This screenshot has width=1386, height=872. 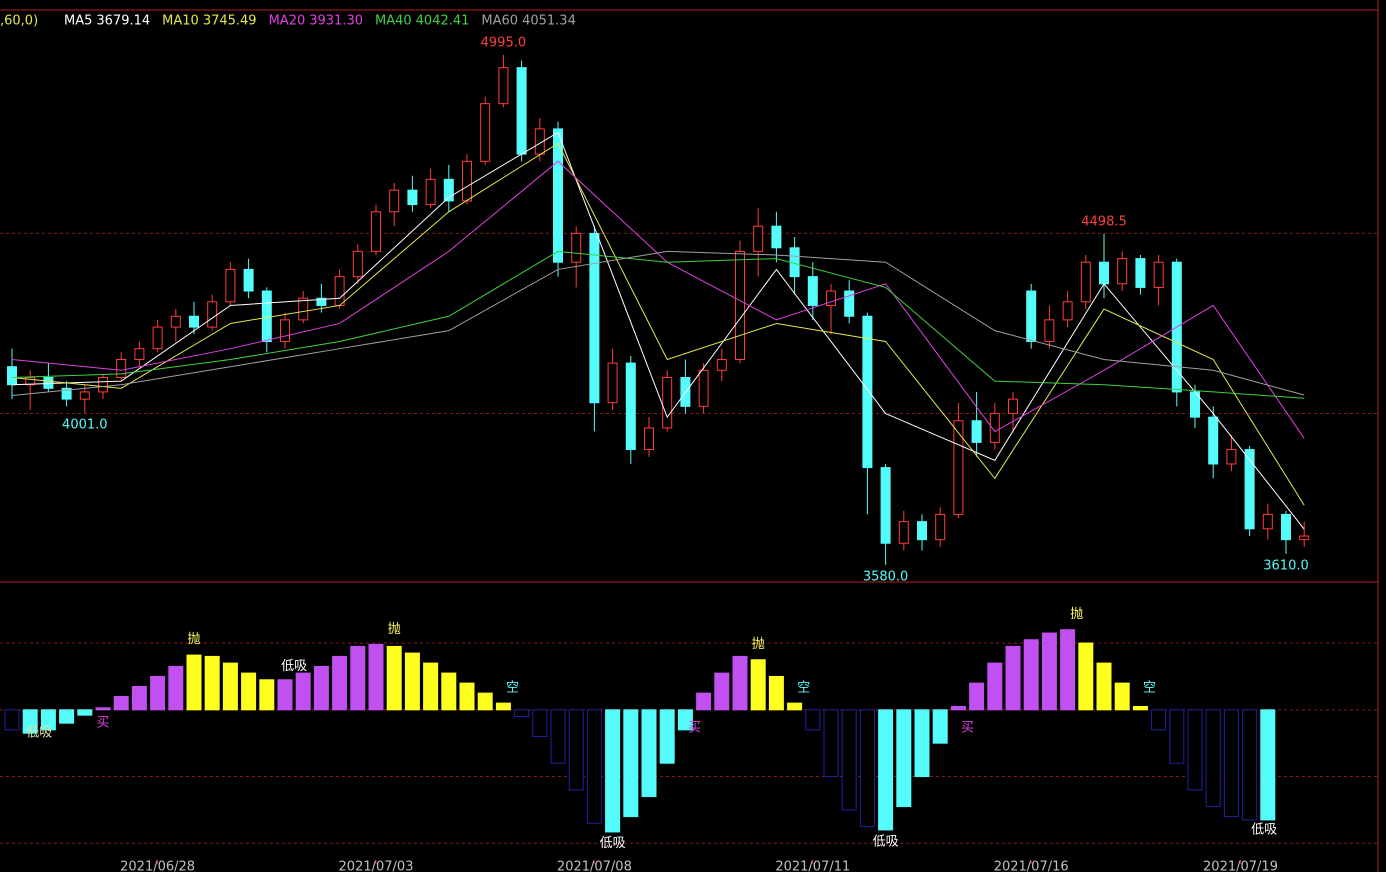 What do you see at coordinates (180, 21) in the screenshot?
I see `legend-name: MA10` at bounding box center [180, 21].